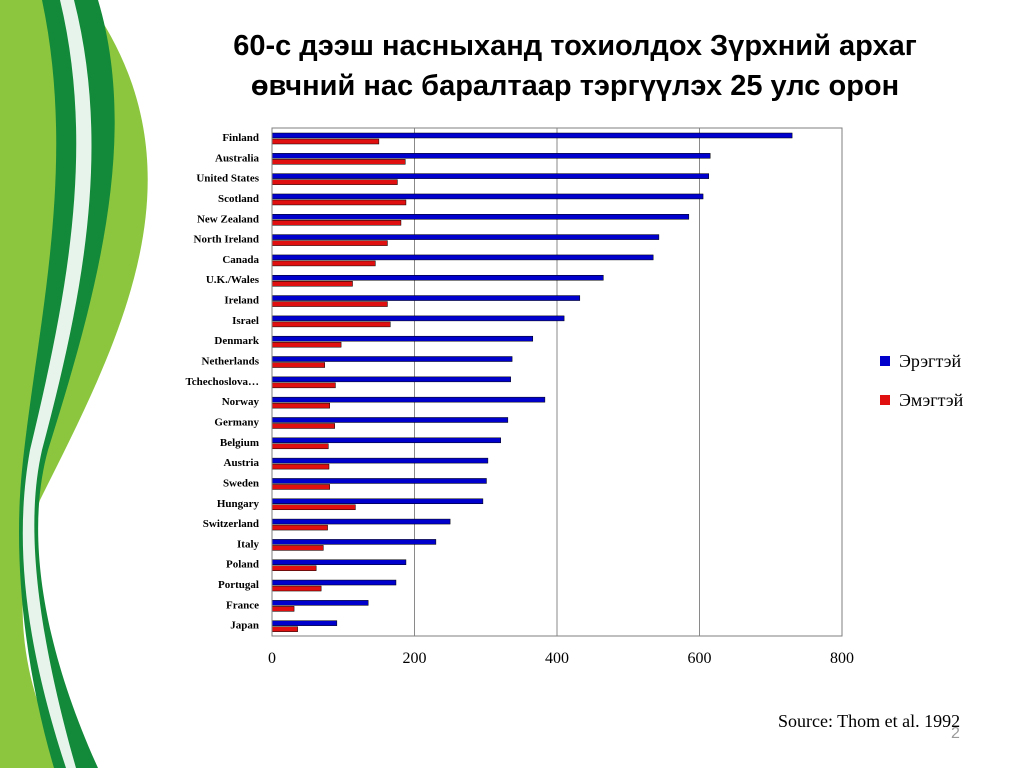 This screenshot has width=1024, height=768. What do you see at coordinates (242, 463) in the screenshot?
I see `category-label: Austria` at bounding box center [242, 463].